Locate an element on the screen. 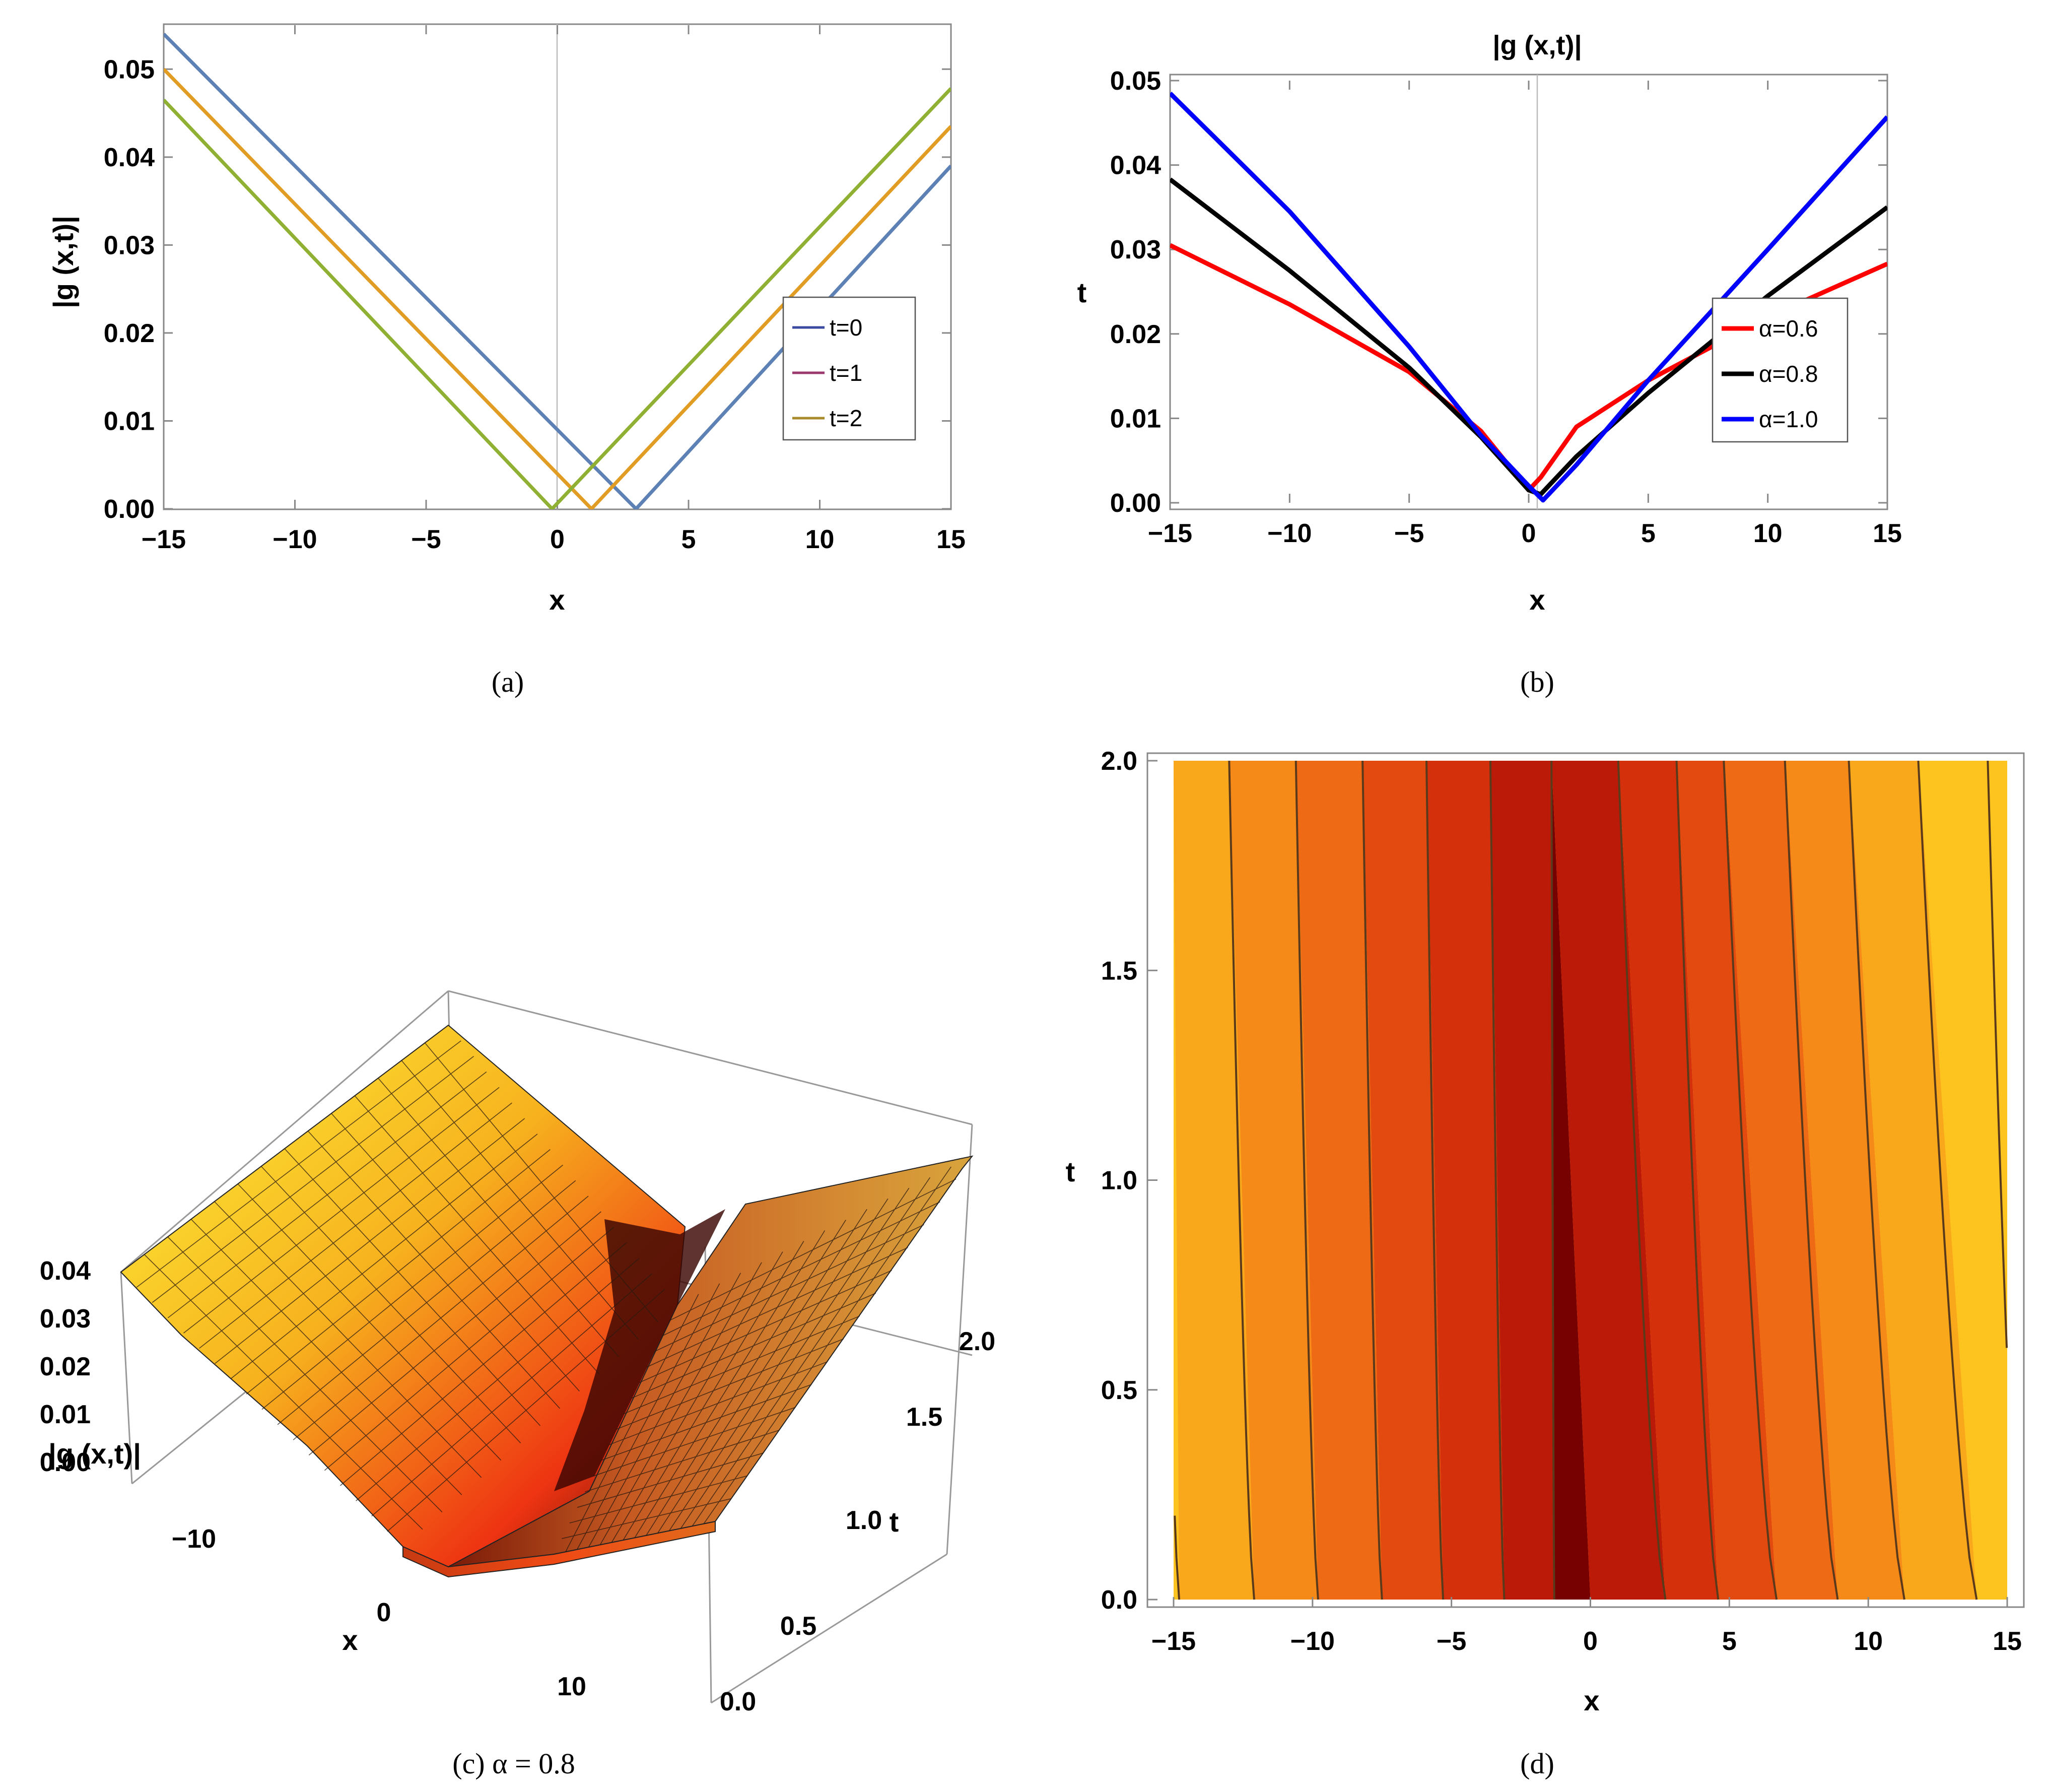 The width and height of the screenshot is (2047, 1792). y-tick-label: 0.0 is located at coordinates (1119, 1600).